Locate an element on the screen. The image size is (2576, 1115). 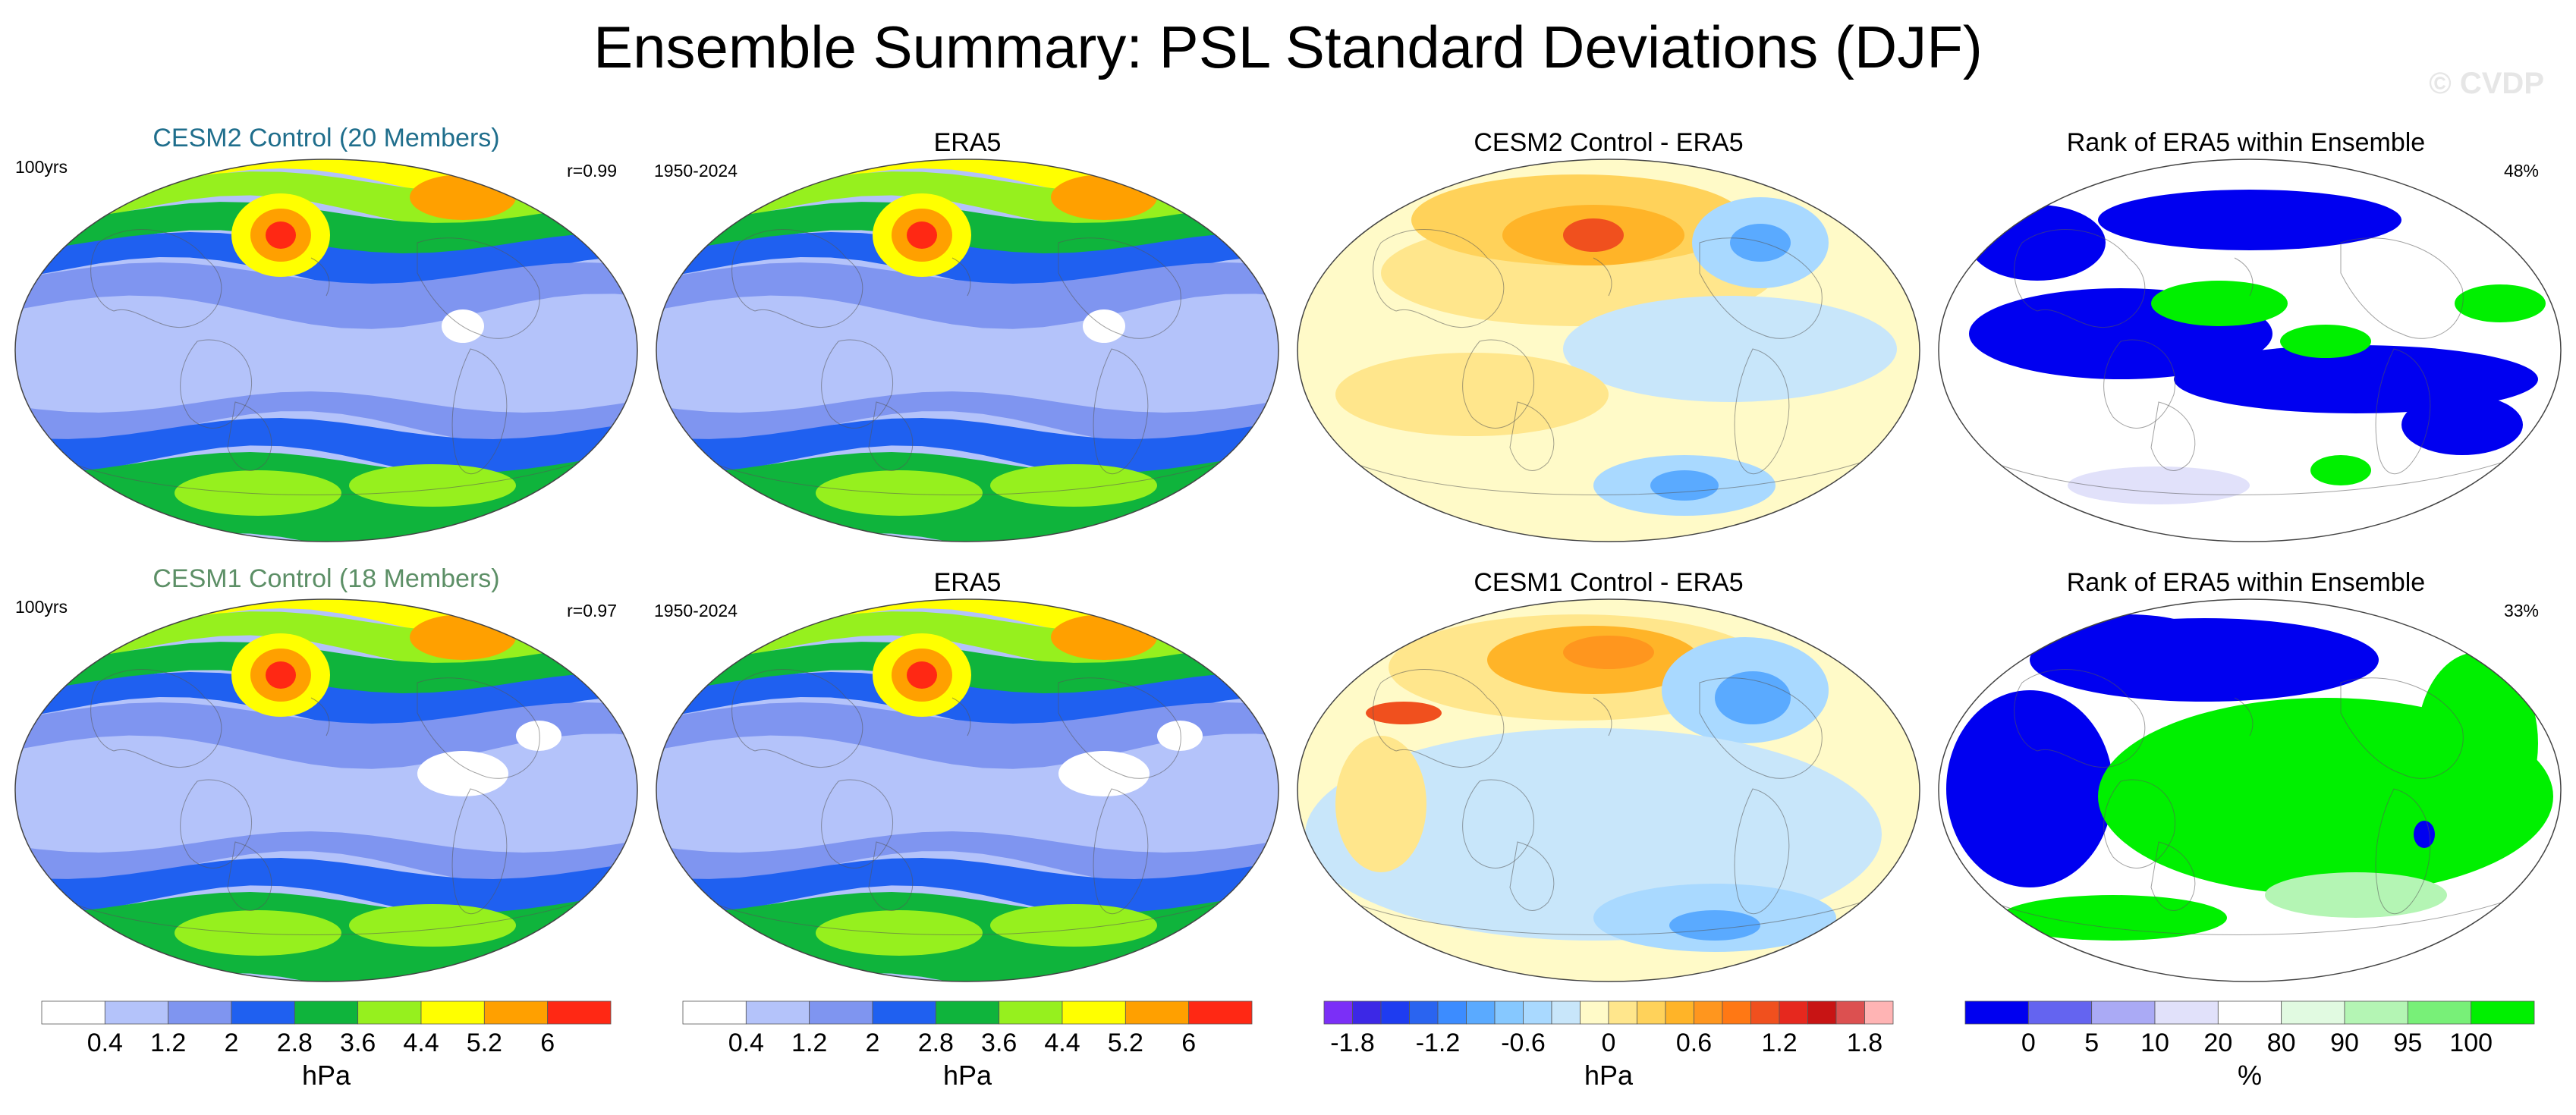
low-variability-region is located at coordinates (1104, 773).